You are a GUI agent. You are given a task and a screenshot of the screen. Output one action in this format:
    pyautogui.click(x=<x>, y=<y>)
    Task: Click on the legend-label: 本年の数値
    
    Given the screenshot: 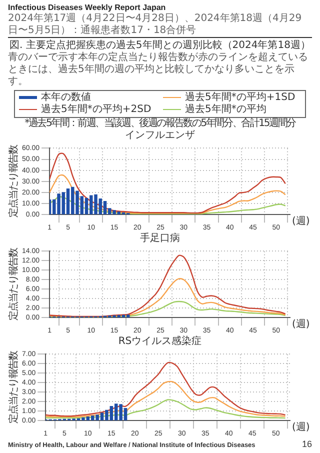 What is the action you would take?
    pyautogui.click(x=66, y=98)
    